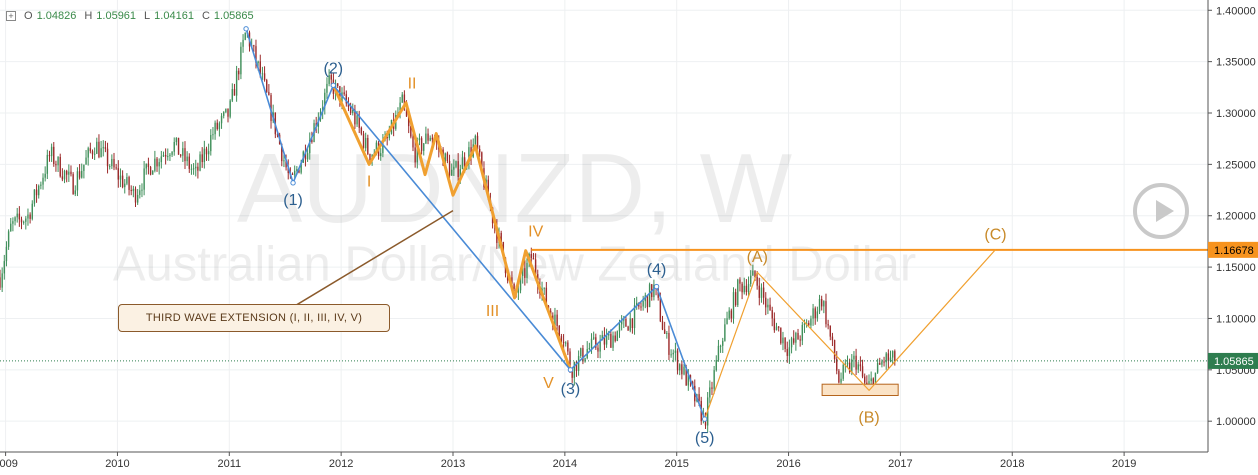  I want to click on price-tick-label: 1.15000, so click(1236, 268).